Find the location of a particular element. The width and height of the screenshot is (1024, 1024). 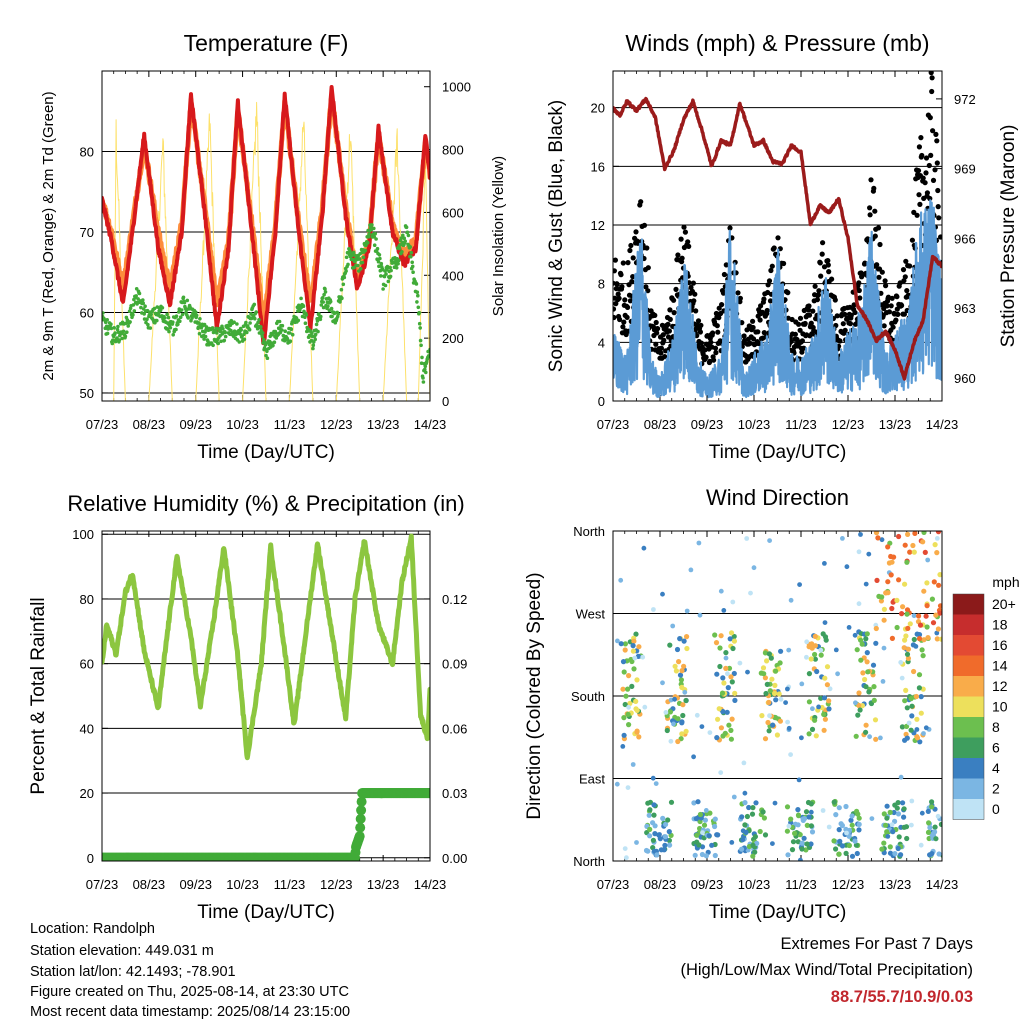

y-axis-label-right: Station Pressure (Maroon) is located at coordinates (1008, 236).